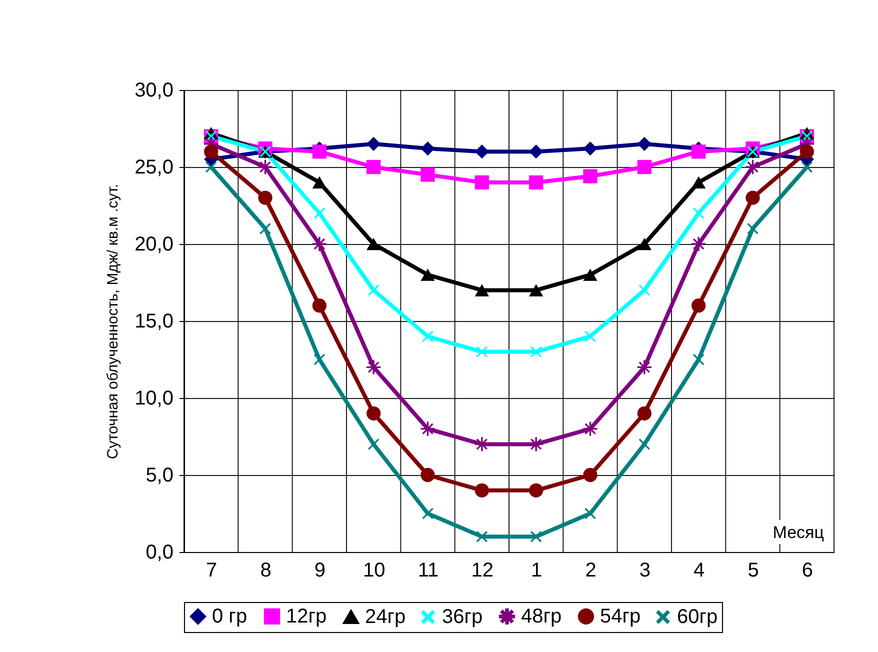  Describe the element at coordinates (644, 571) in the screenshot. I see `x-tick-label: 3` at that location.